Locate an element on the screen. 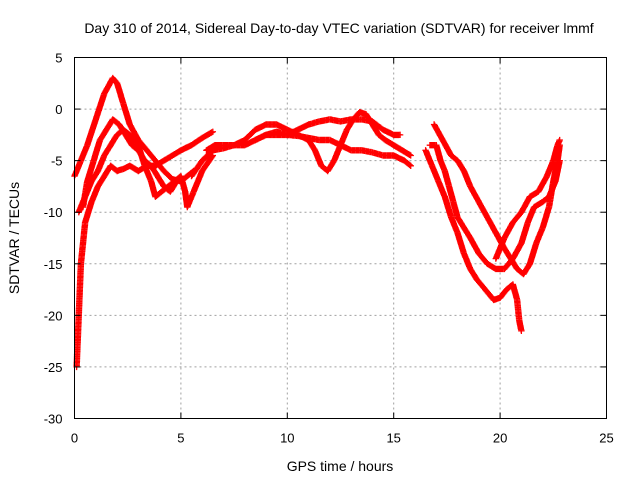  series-arc-g is located at coordinates (328, 130).